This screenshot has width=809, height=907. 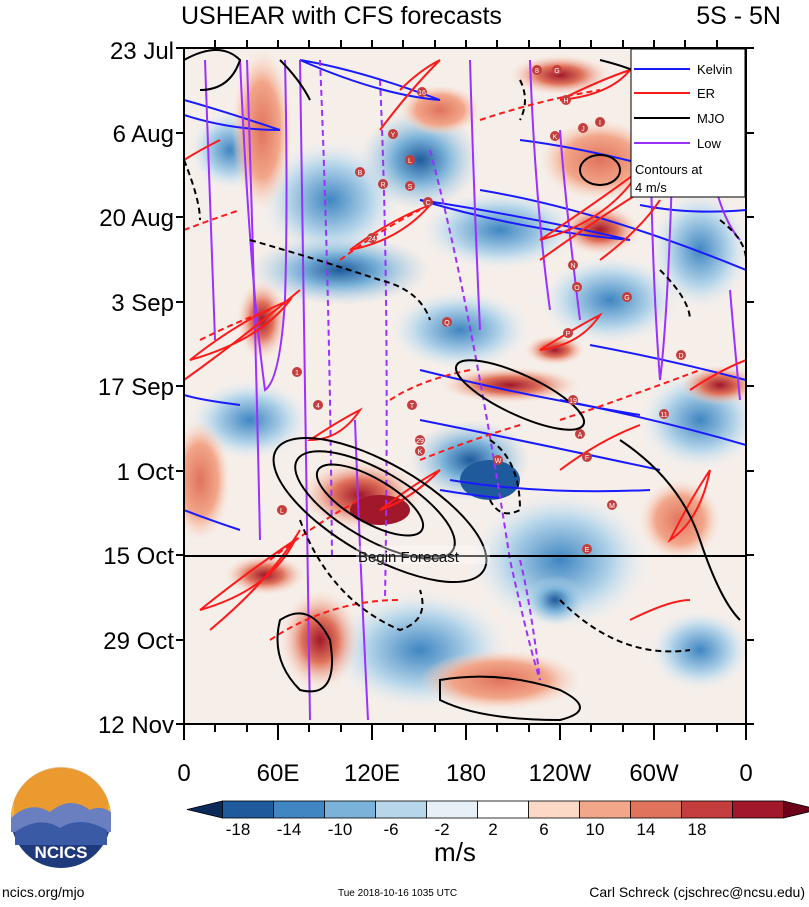 I want to click on storm-marker: M, so click(x=612, y=505).